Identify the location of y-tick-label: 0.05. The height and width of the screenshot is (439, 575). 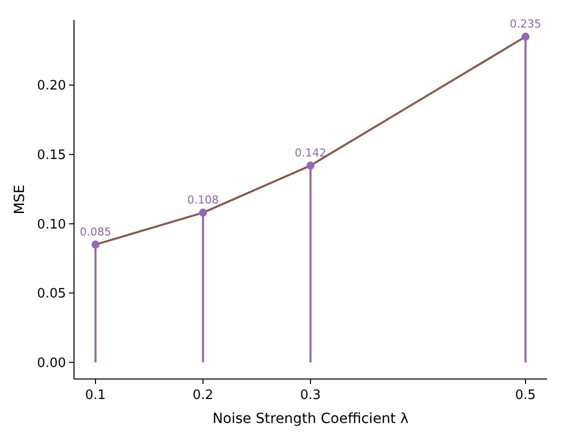
(51, 294).